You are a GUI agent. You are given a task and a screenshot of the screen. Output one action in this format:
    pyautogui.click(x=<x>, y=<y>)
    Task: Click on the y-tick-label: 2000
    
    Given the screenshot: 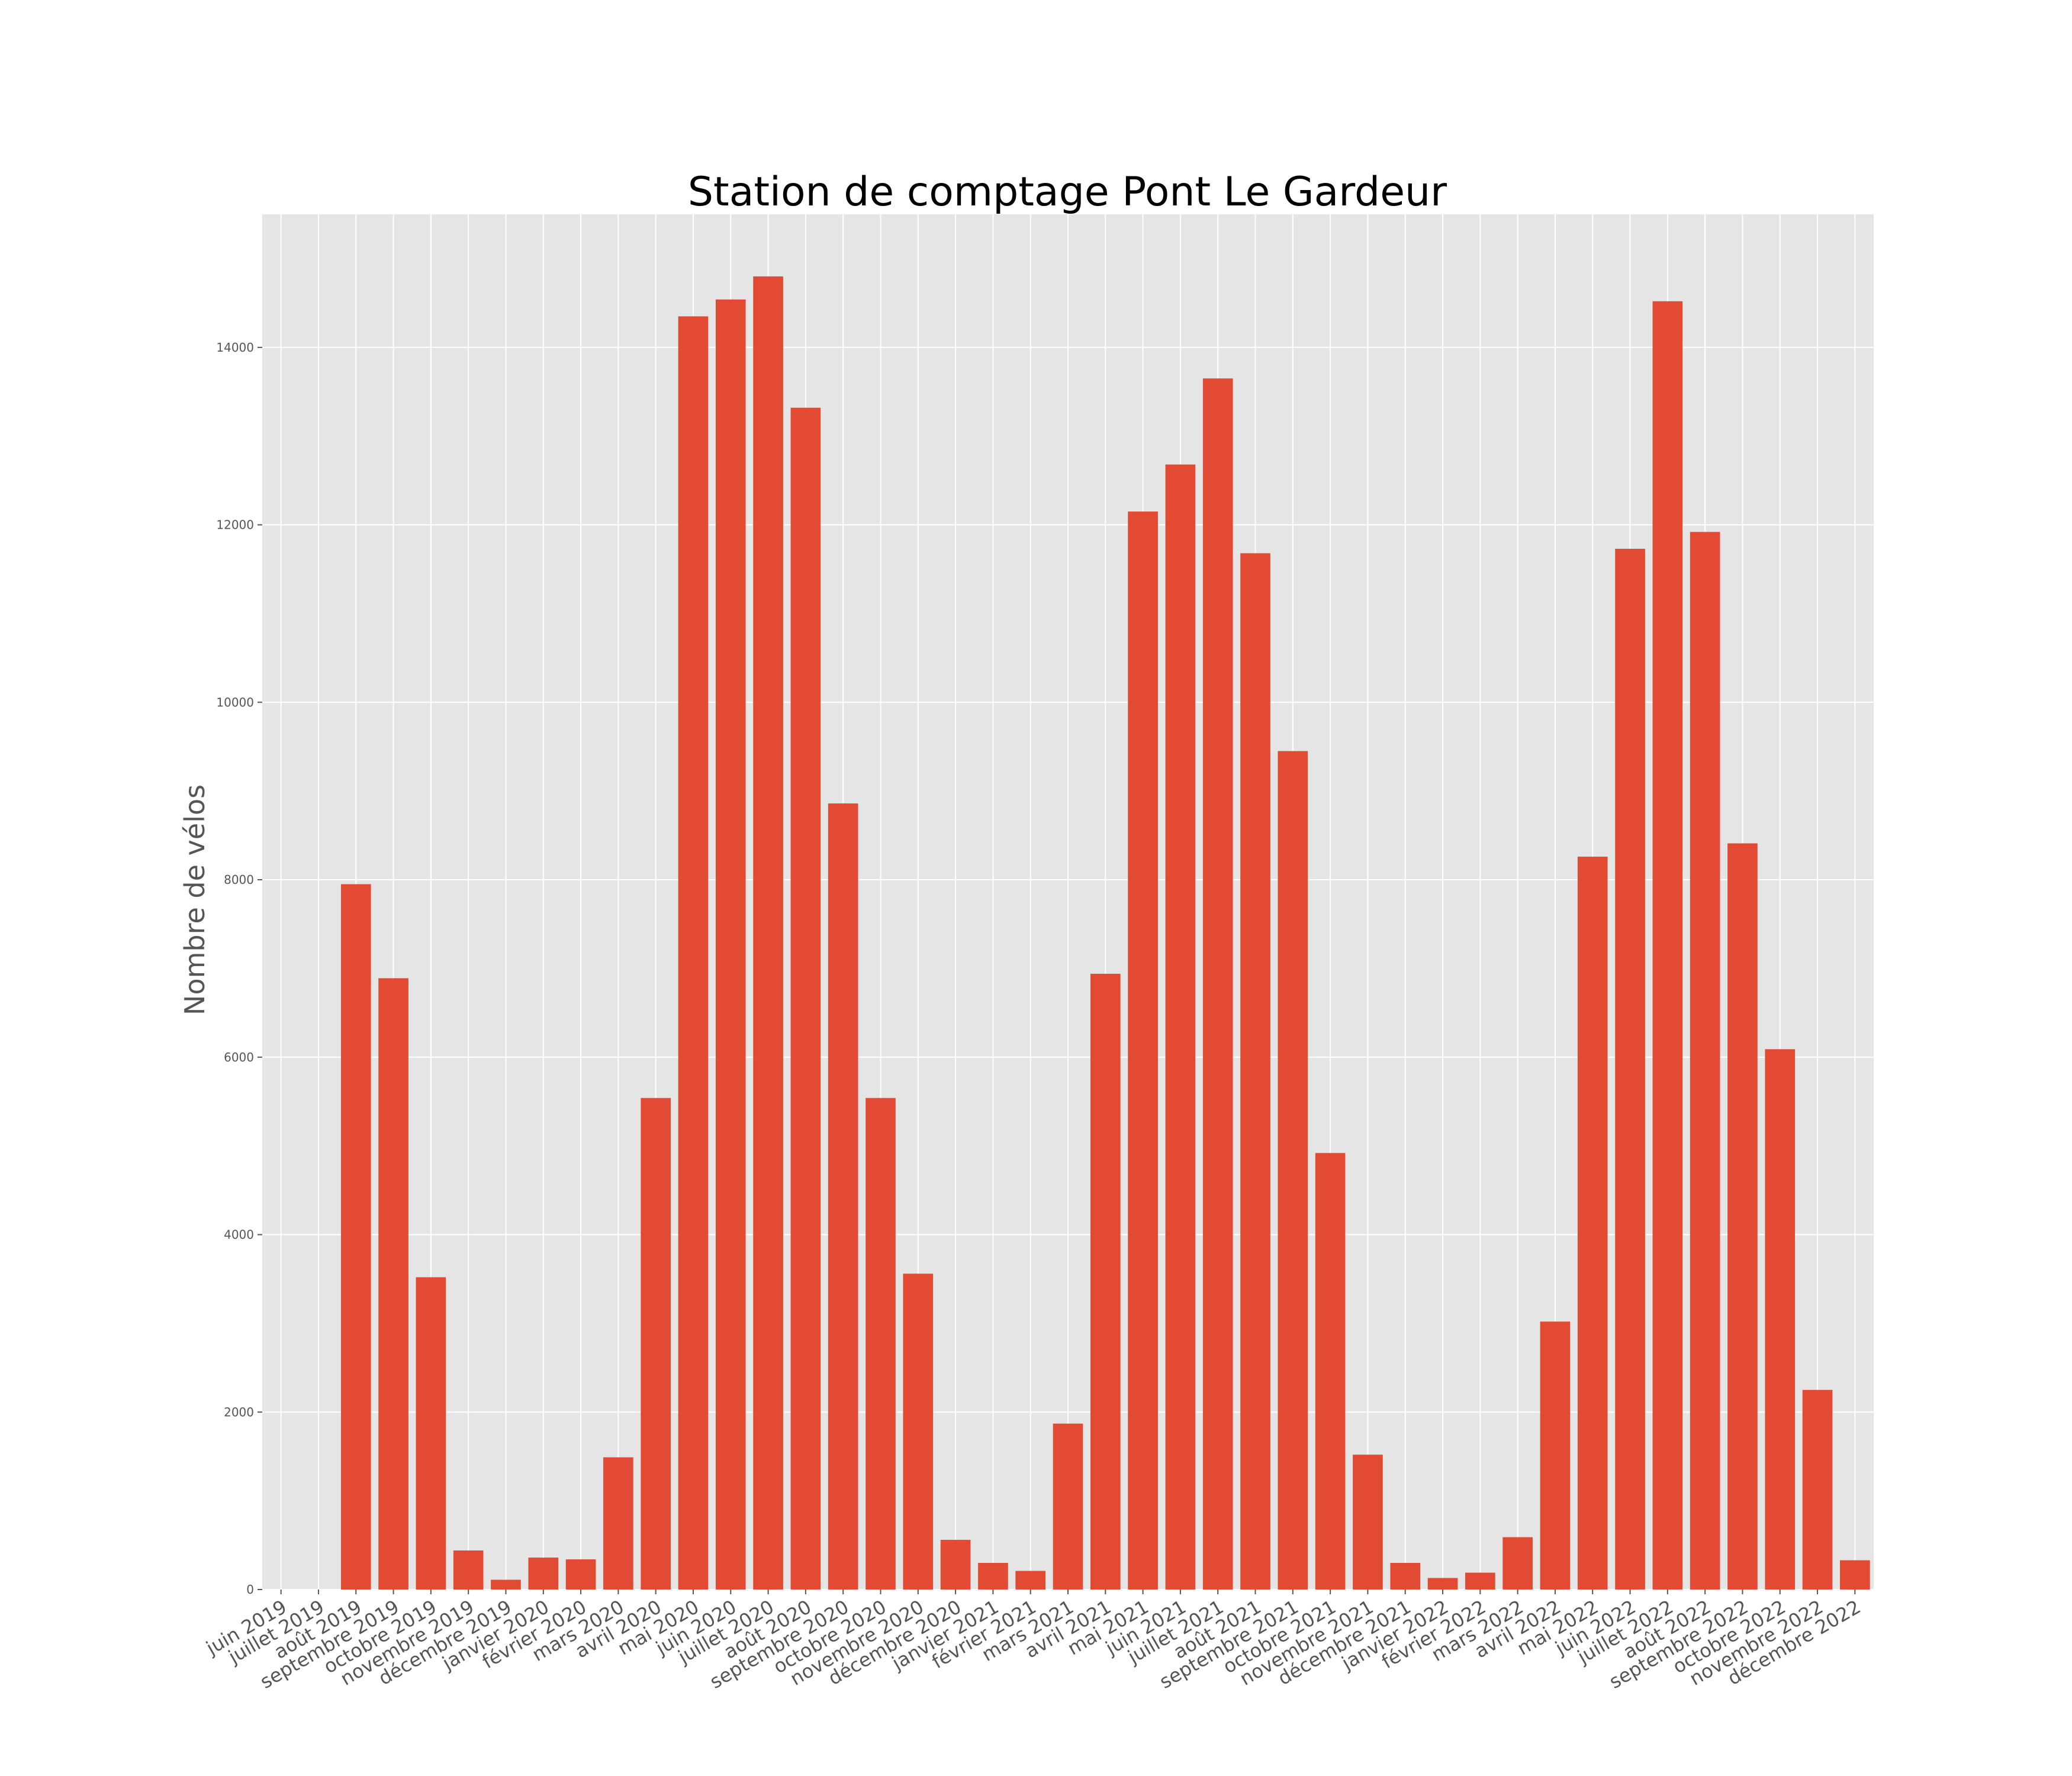 What is the action you would take?
    pyautogui.click(x=239, y=1412)
    